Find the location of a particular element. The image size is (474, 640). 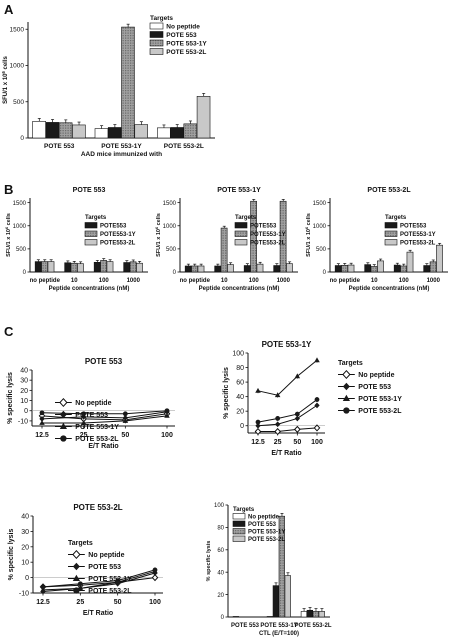

c2-title: POTE 553-1Y is located at coordinates (287, 344).